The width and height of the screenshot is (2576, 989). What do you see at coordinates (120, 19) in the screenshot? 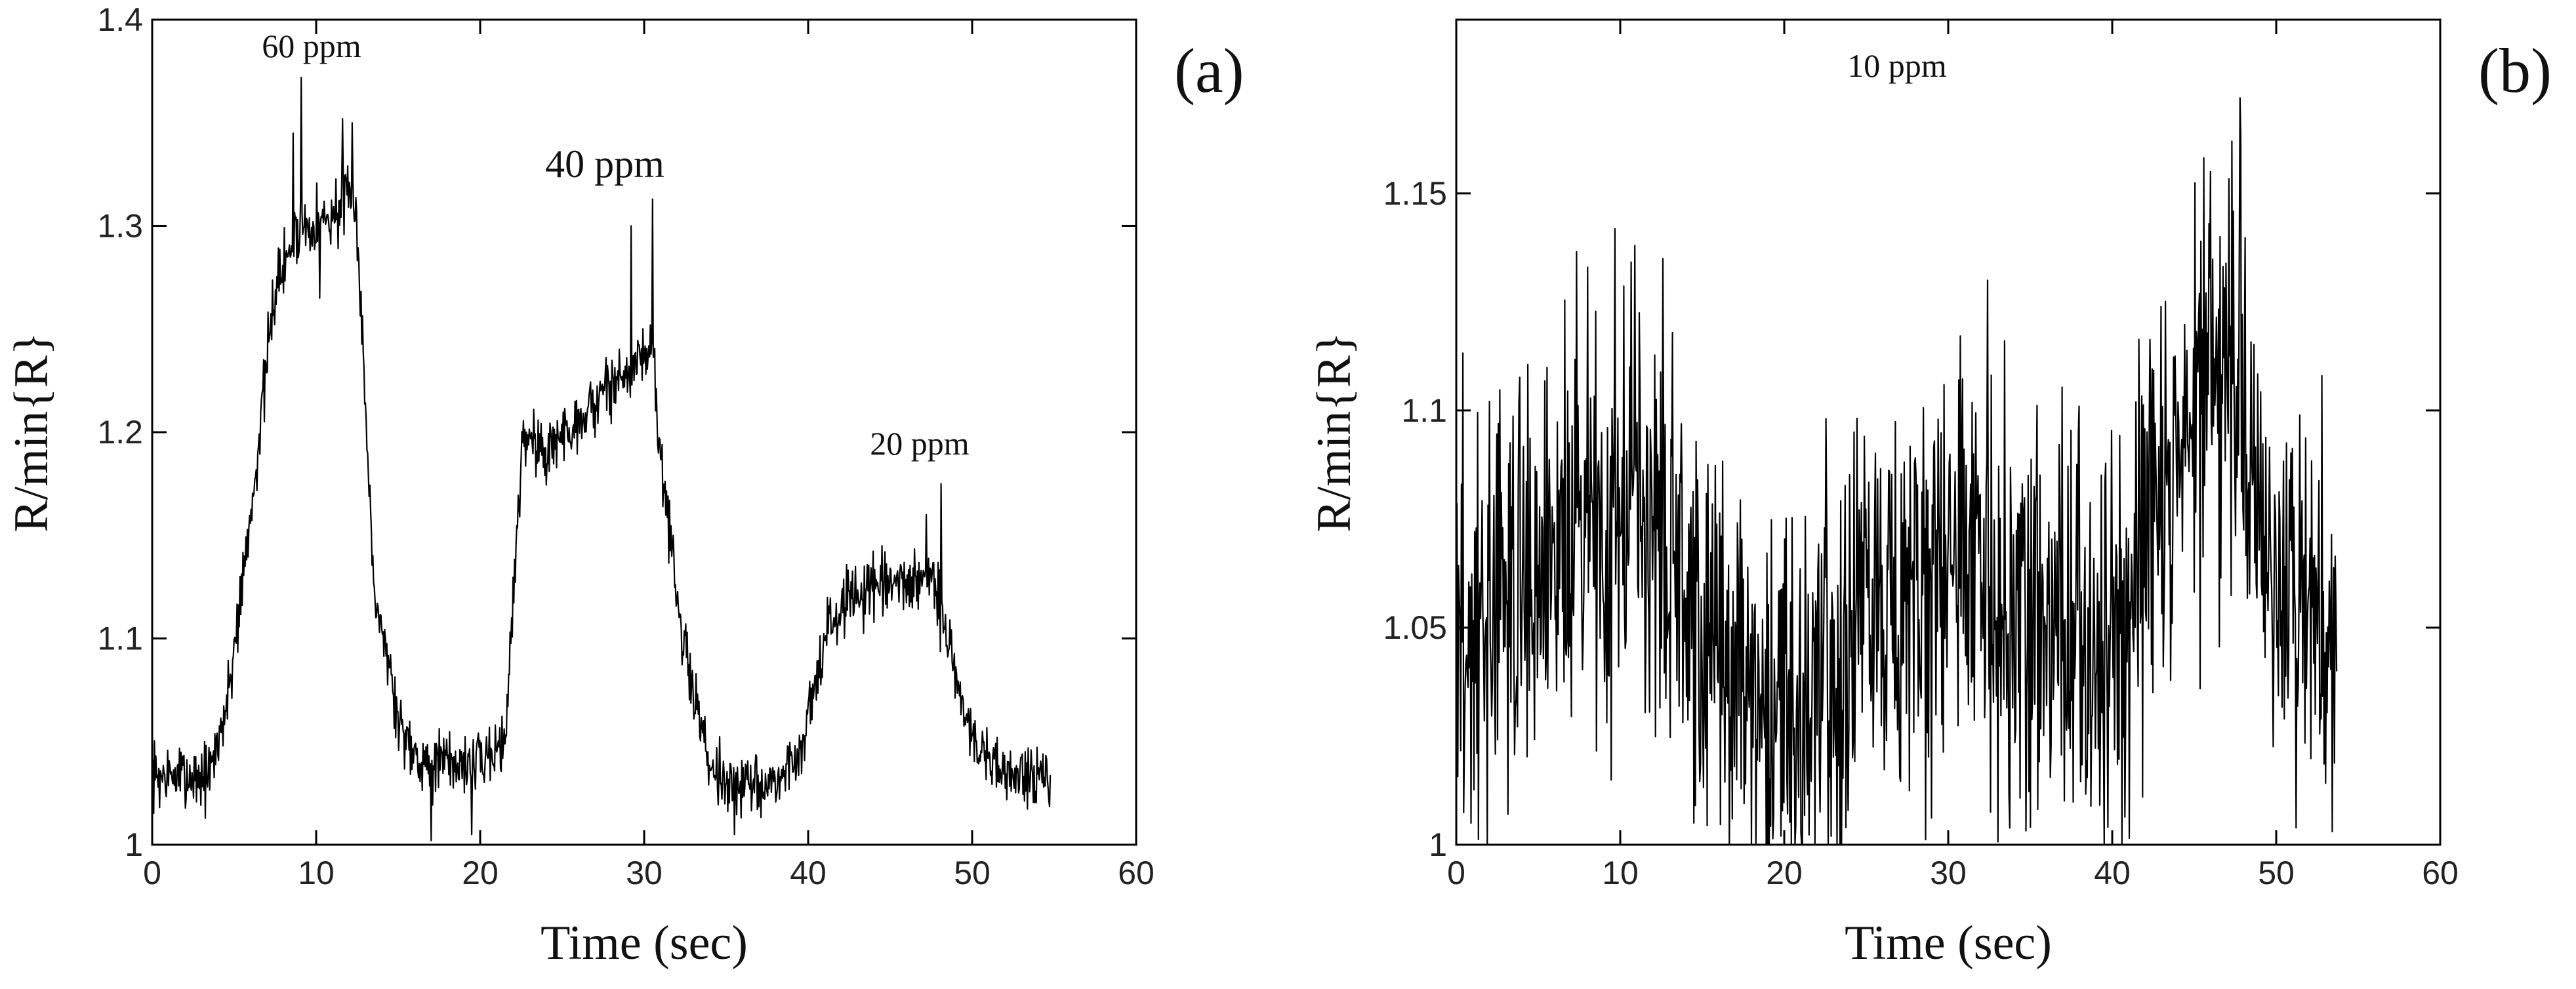
I see `panel-a-y-tick-label: 1.4` at bounding box center [120, 19].